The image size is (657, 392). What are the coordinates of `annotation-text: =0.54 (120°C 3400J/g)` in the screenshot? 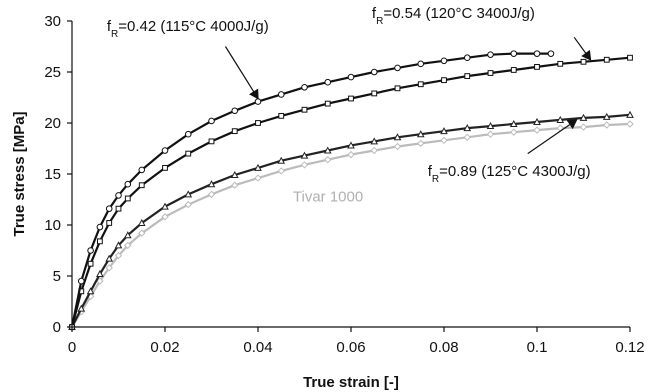 It's located at (459, 13).